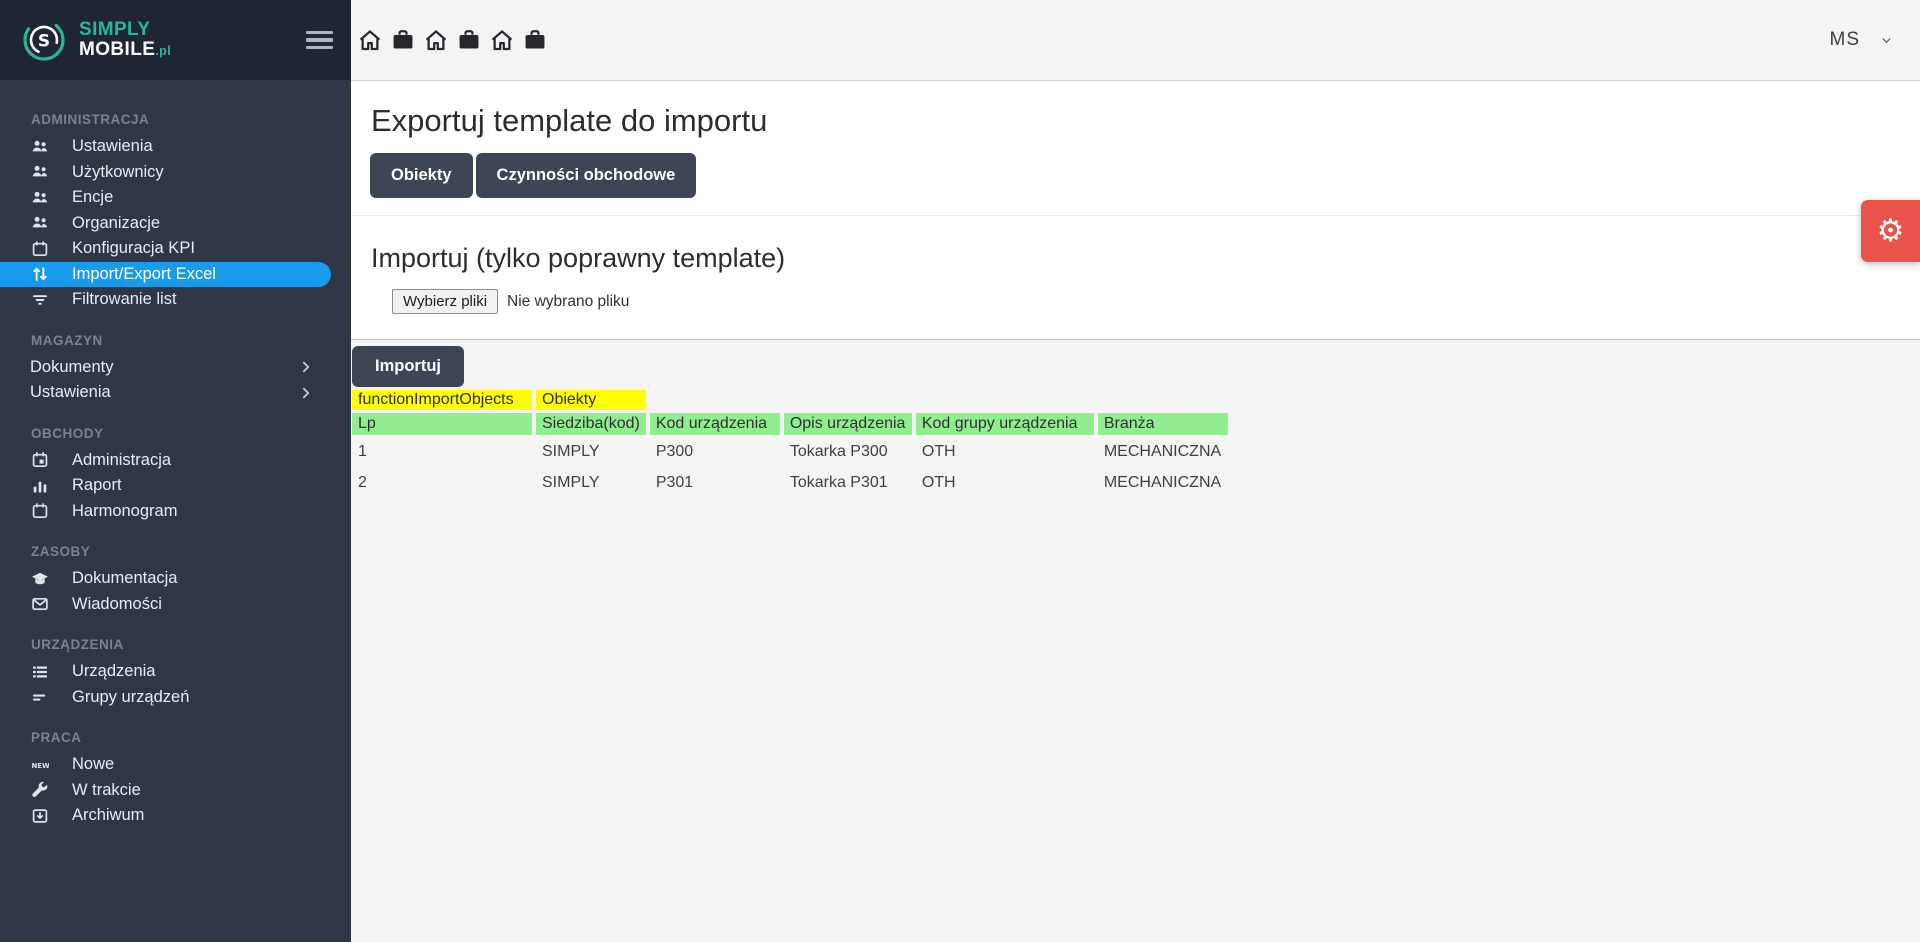 This screenshot has width=1920, height=942. Describe the element at coordinates (175, 698) in the screenshot. I see `sidebar-item-grupy-urzadzen: Grupy urządzeń` at that location.